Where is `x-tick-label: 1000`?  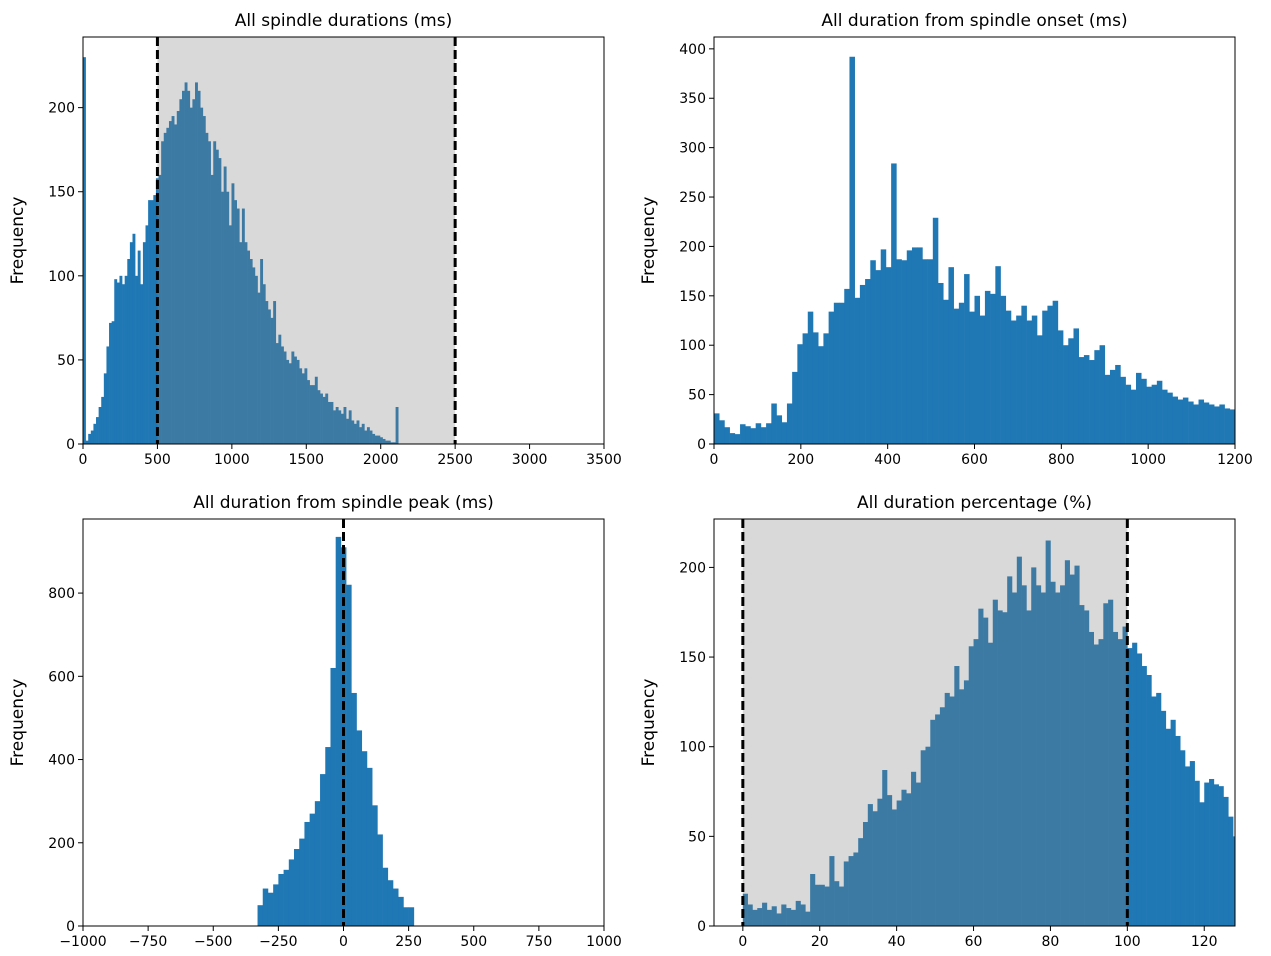
x-tick-label: 1000 is located at coordinates (1148, 460).